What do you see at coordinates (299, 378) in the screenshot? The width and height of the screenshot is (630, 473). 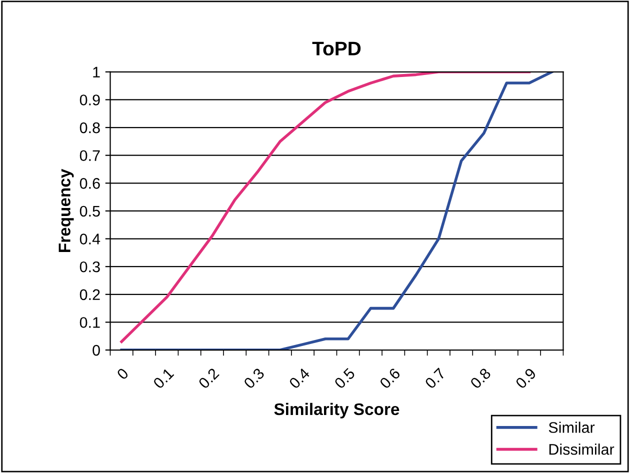 I see `x-tick-label: 0.4` at bounding box center [299, 378].